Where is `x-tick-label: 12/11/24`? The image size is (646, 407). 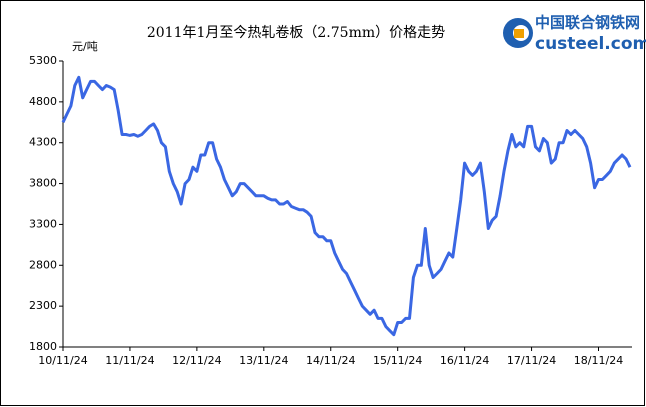 x-tick-label: 12/11/24 is located at coordinates (196, 360).